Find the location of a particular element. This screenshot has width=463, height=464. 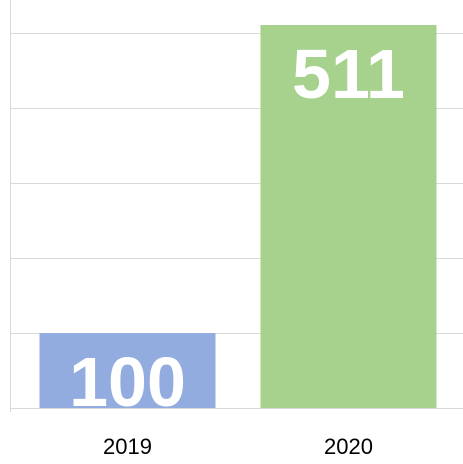

data-label-2019: 100 is located at coordinates (127, 382).